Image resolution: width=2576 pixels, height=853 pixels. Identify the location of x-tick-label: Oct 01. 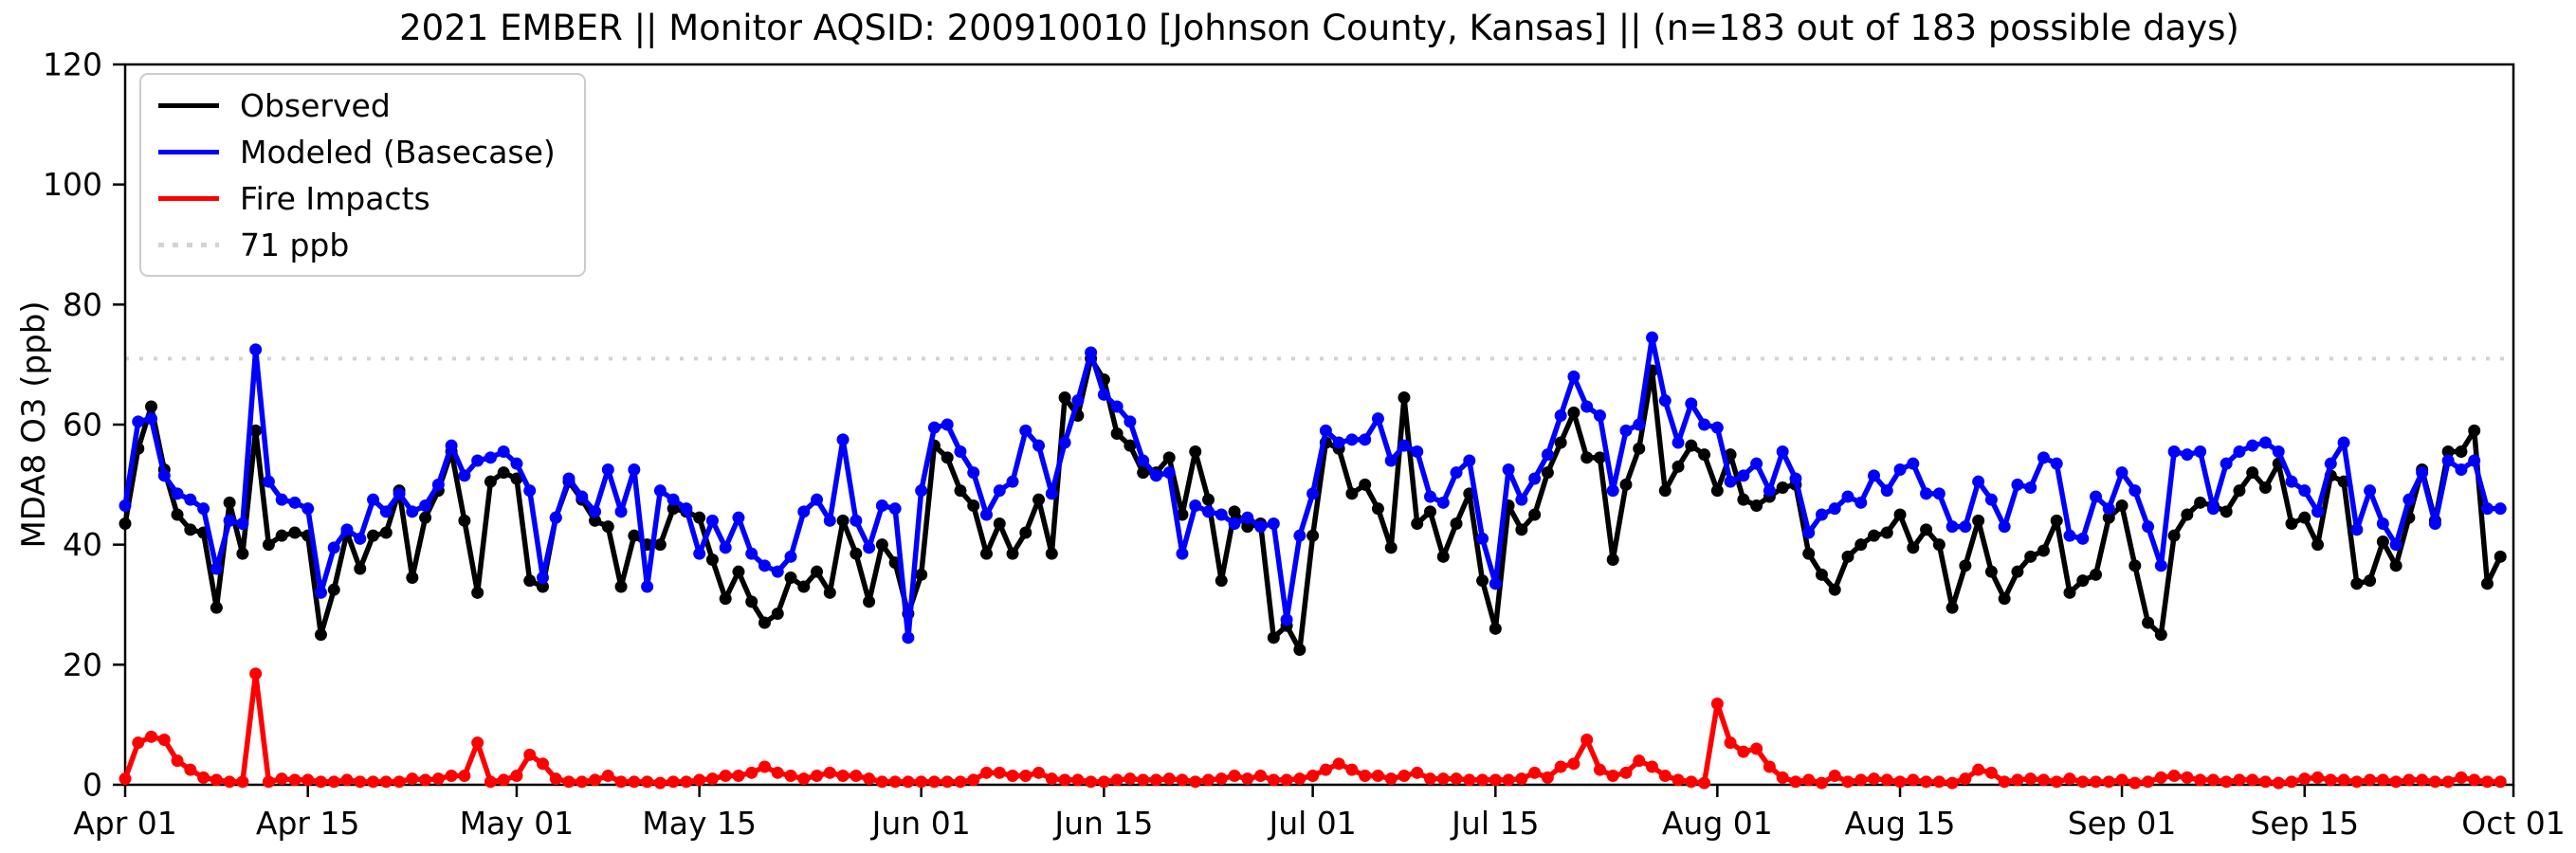
(2513, 823).